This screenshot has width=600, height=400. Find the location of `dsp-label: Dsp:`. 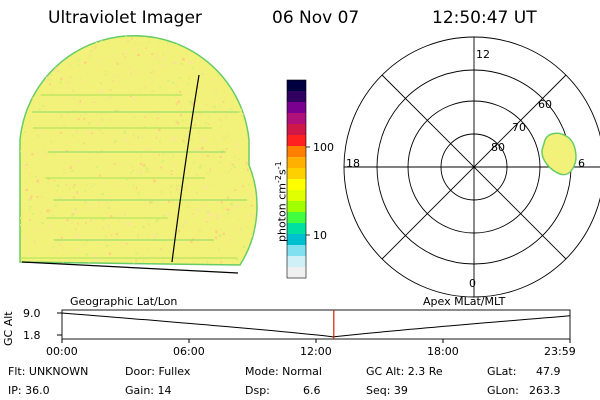

dsp-label: Dsp: is located at coordinates (257, 390).